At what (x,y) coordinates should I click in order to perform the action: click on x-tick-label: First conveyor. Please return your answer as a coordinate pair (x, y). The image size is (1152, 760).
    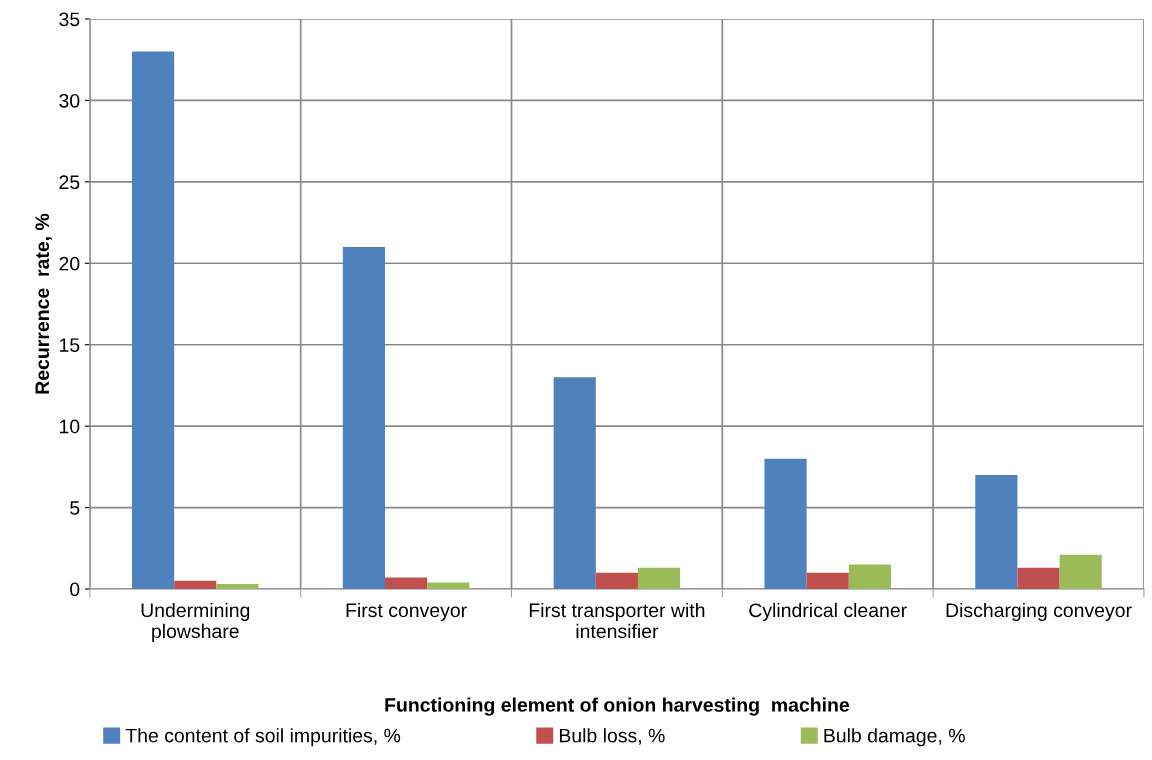
    Looking at the image, I should click on (406, 612).